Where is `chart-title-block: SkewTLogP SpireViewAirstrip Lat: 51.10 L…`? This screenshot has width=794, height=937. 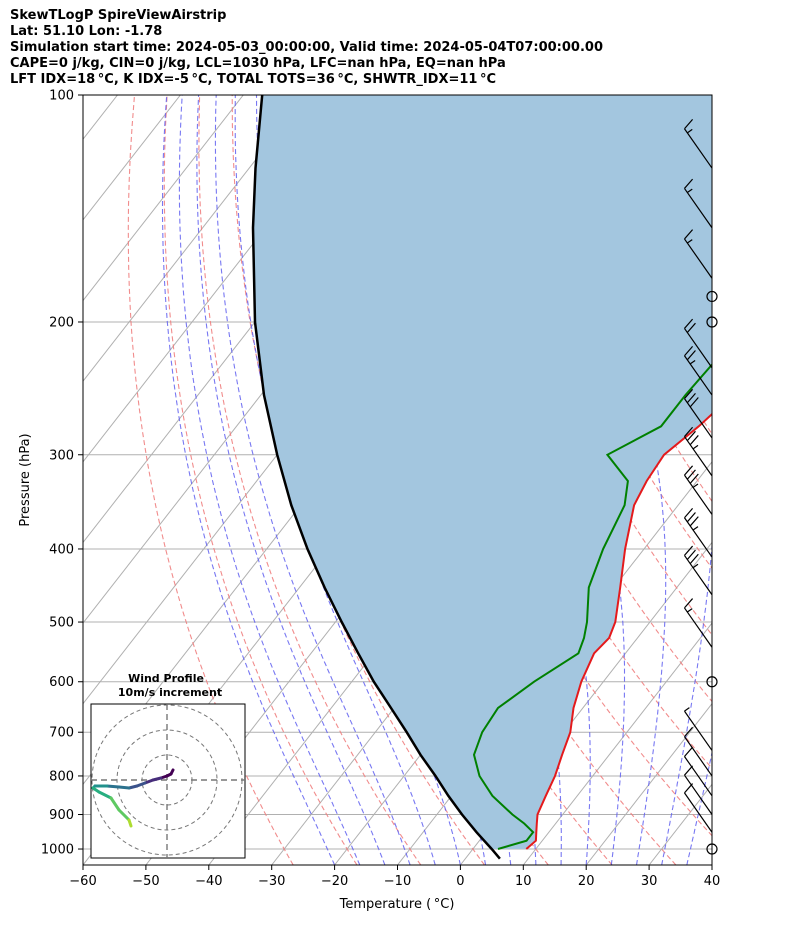 chart-title-block: SkewTLogP SpireViewAirstrip Lat: 51.10 L… is located at coordinates (306, 48).